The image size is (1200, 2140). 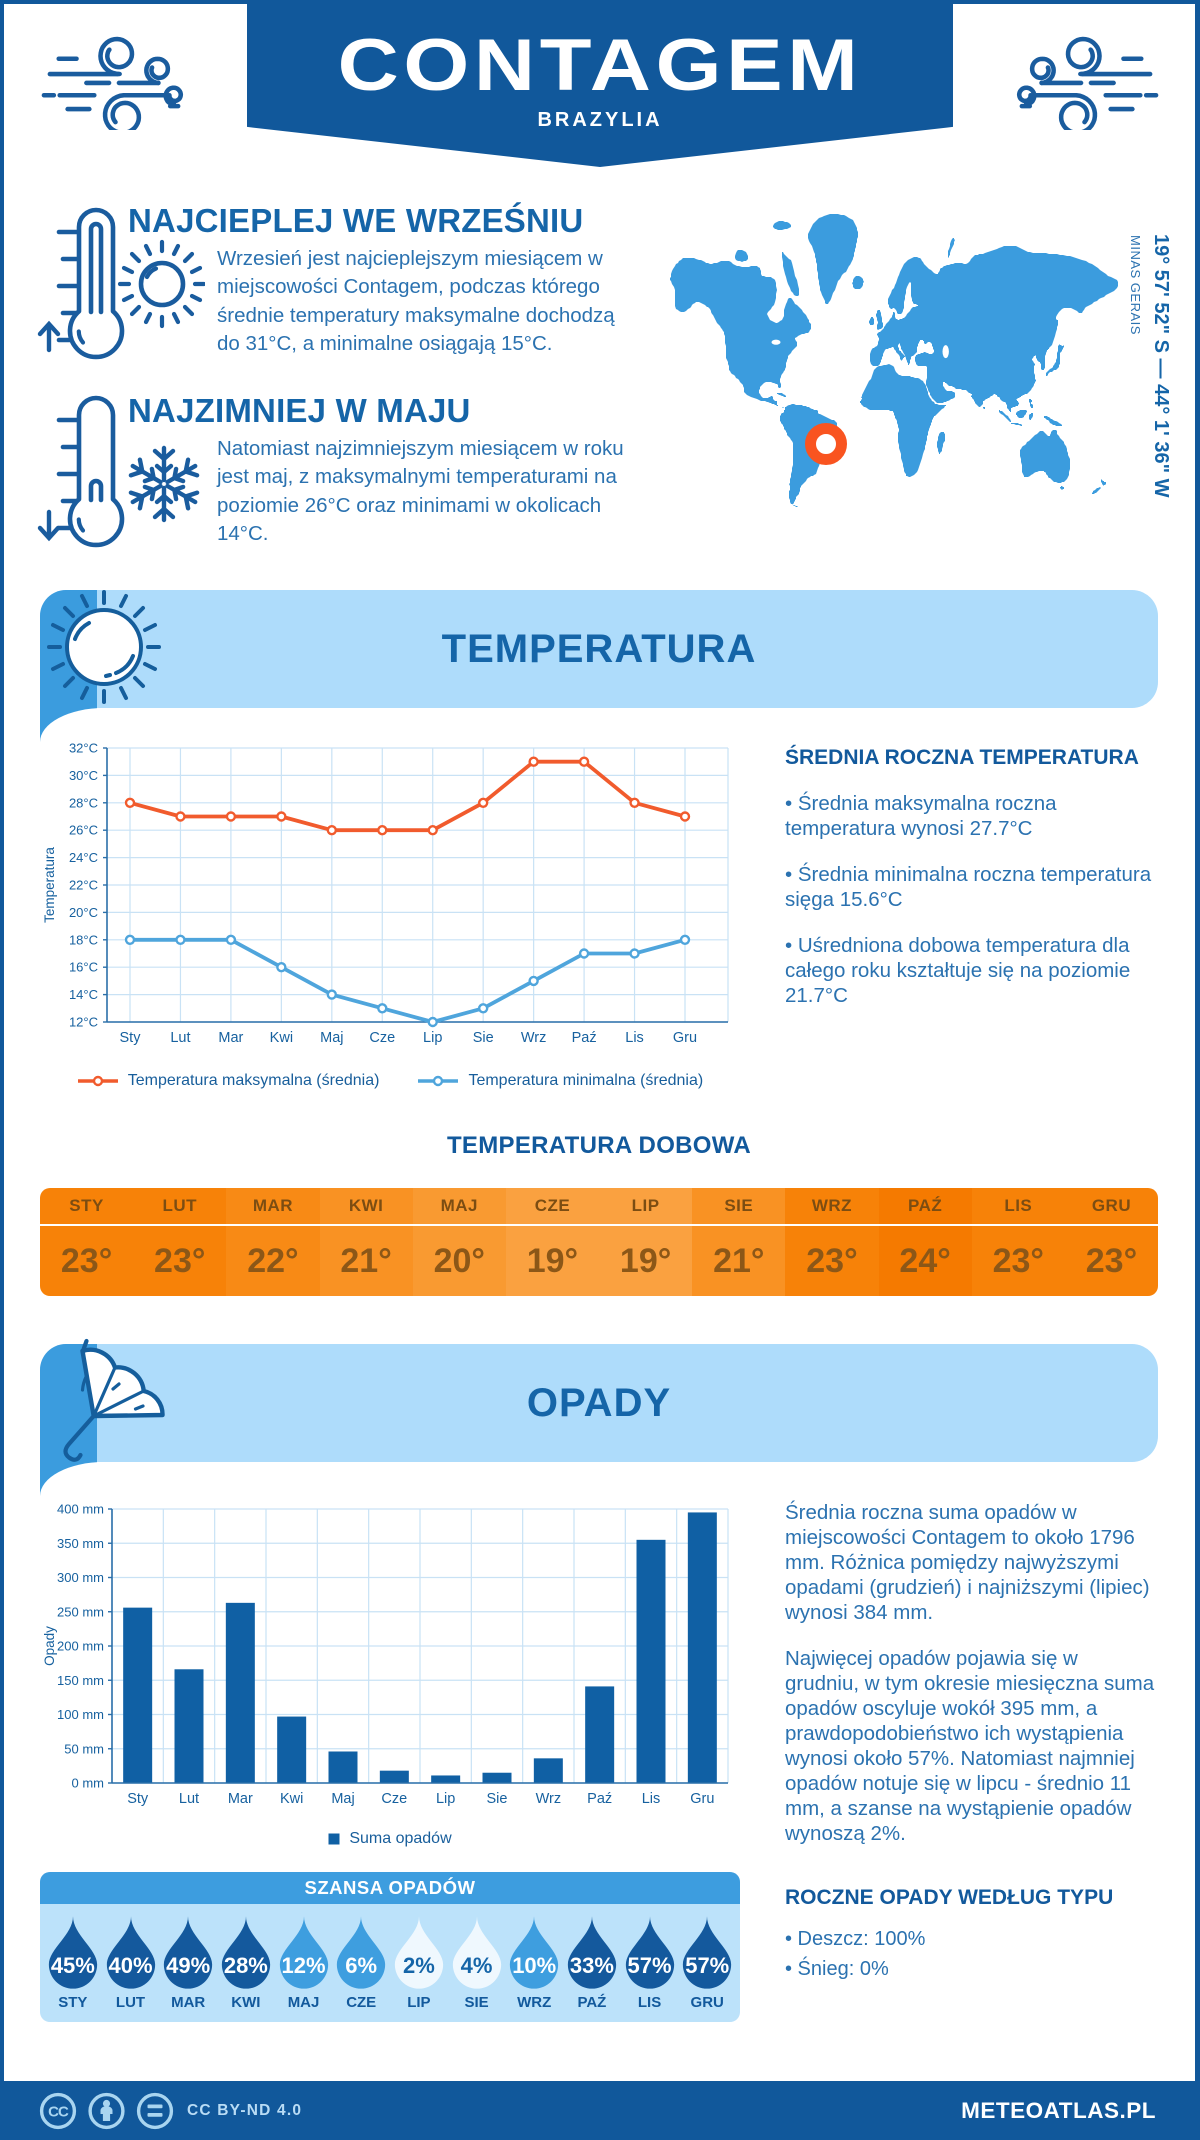 What do you see at coordinates (130, 1965) in the screenshot?
I see `chance-percent-label: 40%` at bounding box center [130, 1965].